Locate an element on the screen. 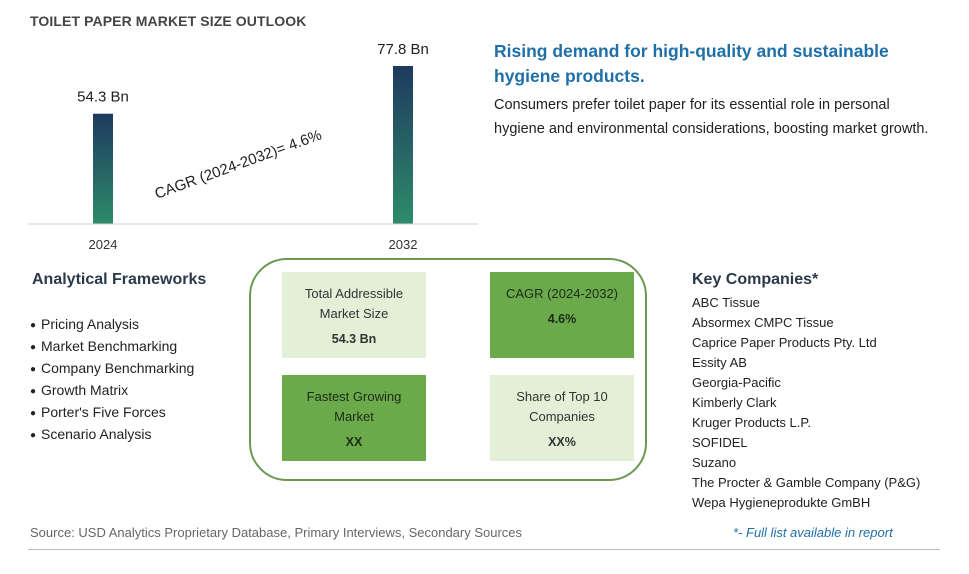  metric-value: XX is located at coordinates (354, 442).